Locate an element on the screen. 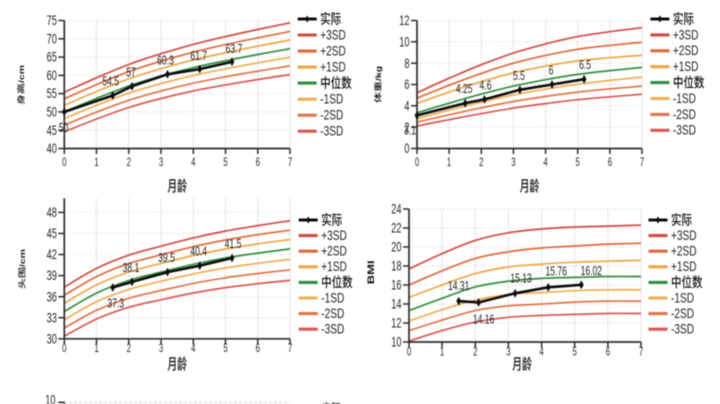  svg-text: 60.3 is located at coordinates (165, 61).